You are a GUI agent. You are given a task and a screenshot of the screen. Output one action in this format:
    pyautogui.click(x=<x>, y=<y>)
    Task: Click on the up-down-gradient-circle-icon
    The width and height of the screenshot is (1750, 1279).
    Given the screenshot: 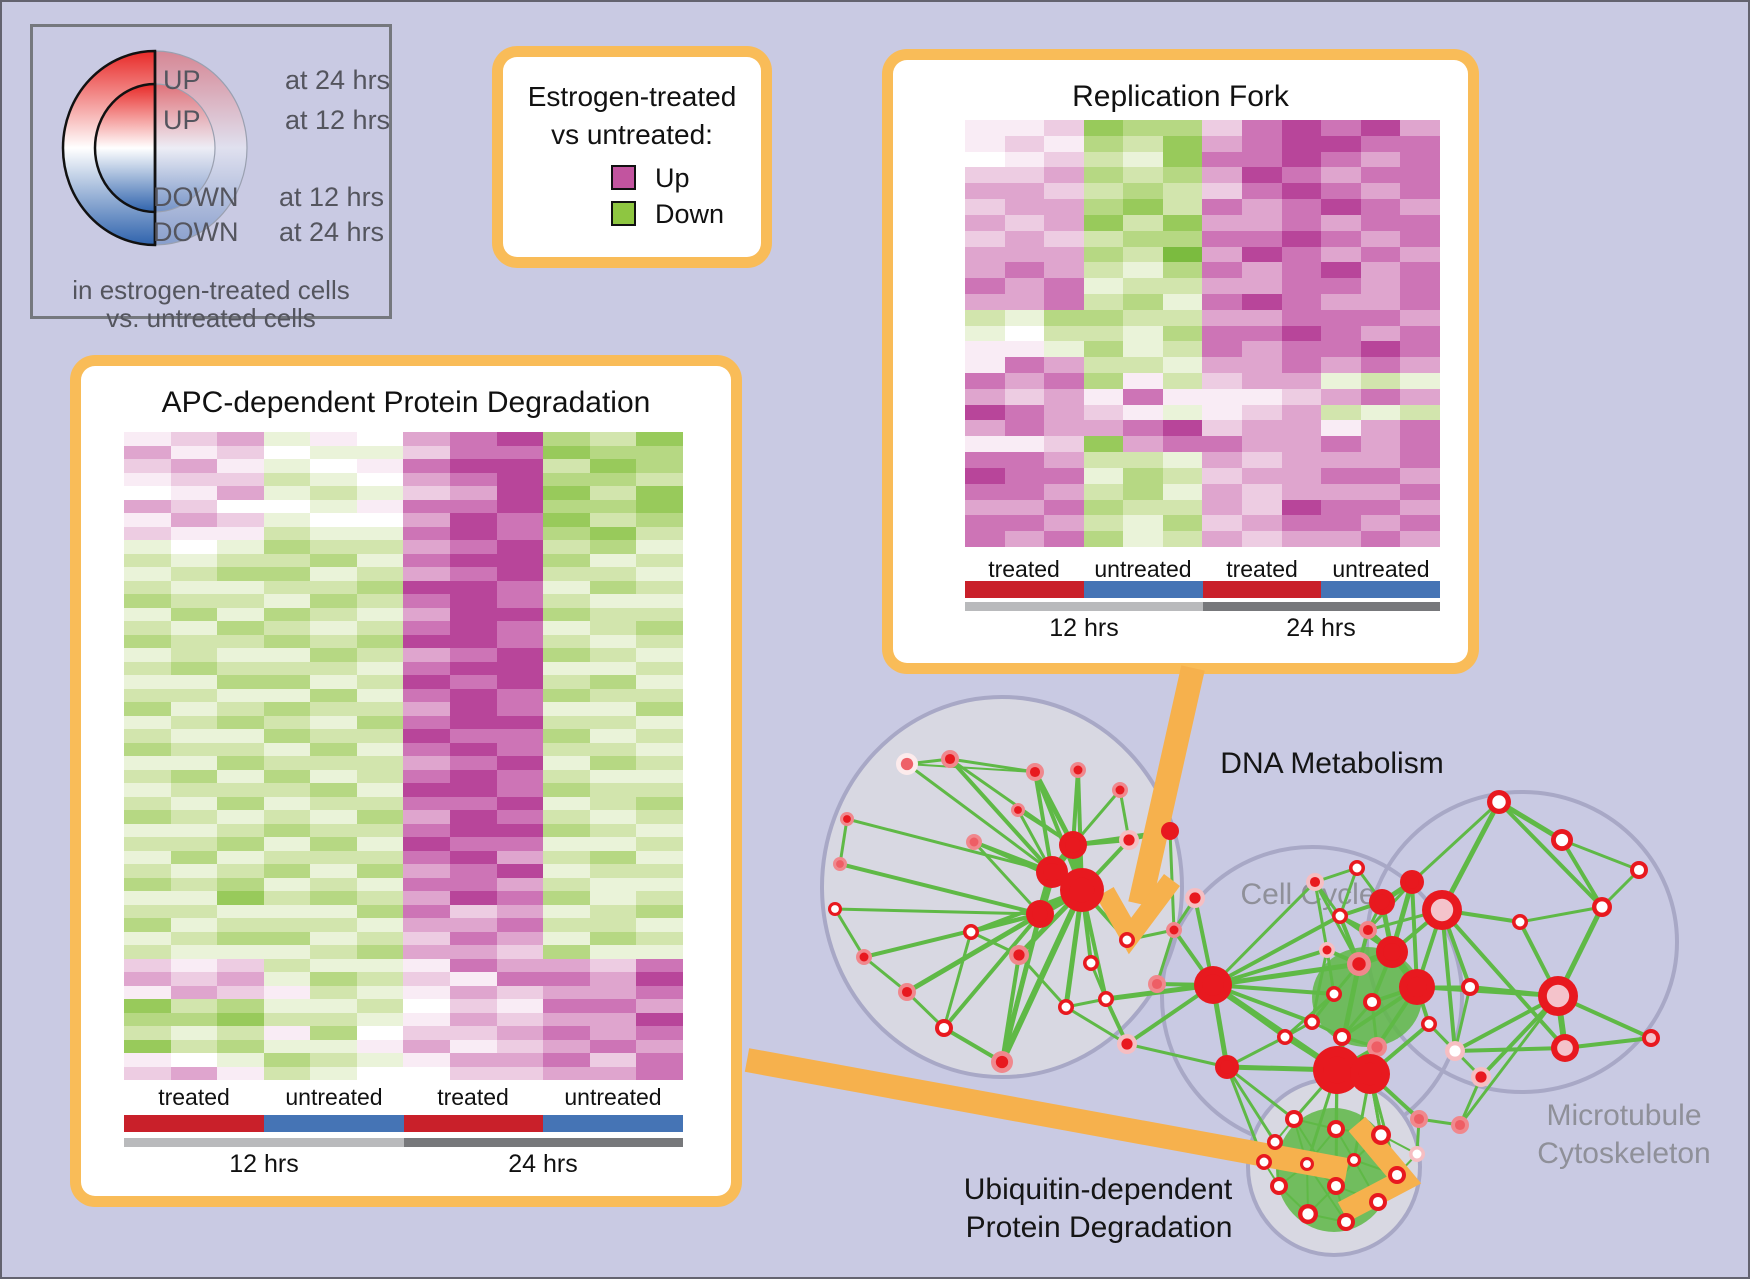 What is the action you would take?
    pyautogui.click(x=154, y=148)
    